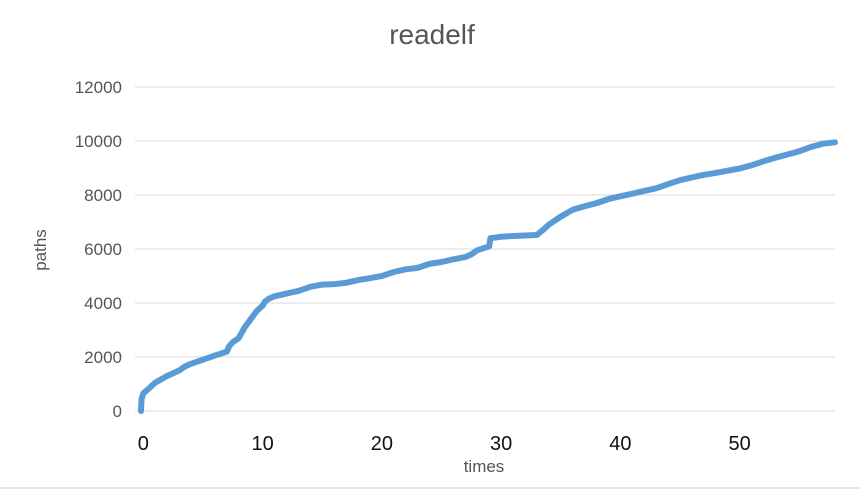 This screenshot has width=860, height=490. I want to click on y-axis-ticks: 0 2000 4000 6000 8000 10000 12000, so click(98, 249).